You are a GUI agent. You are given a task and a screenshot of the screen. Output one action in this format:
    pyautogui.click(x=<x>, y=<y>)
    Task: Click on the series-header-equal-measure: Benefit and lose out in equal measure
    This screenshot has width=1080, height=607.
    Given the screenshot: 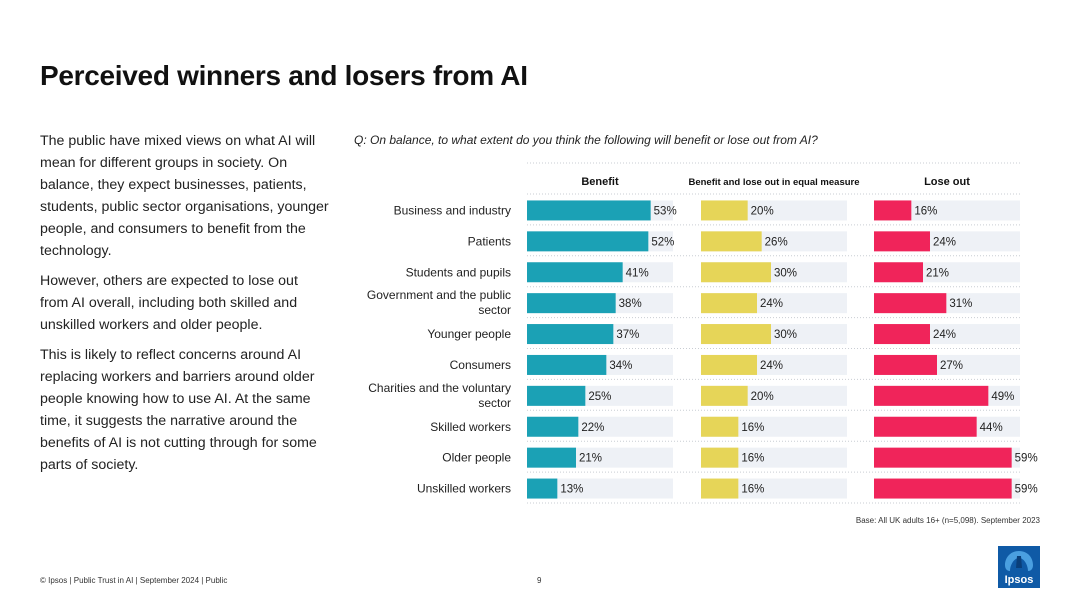 What is the action you would take?
    pyautogui.click(x=773, y=182)
    